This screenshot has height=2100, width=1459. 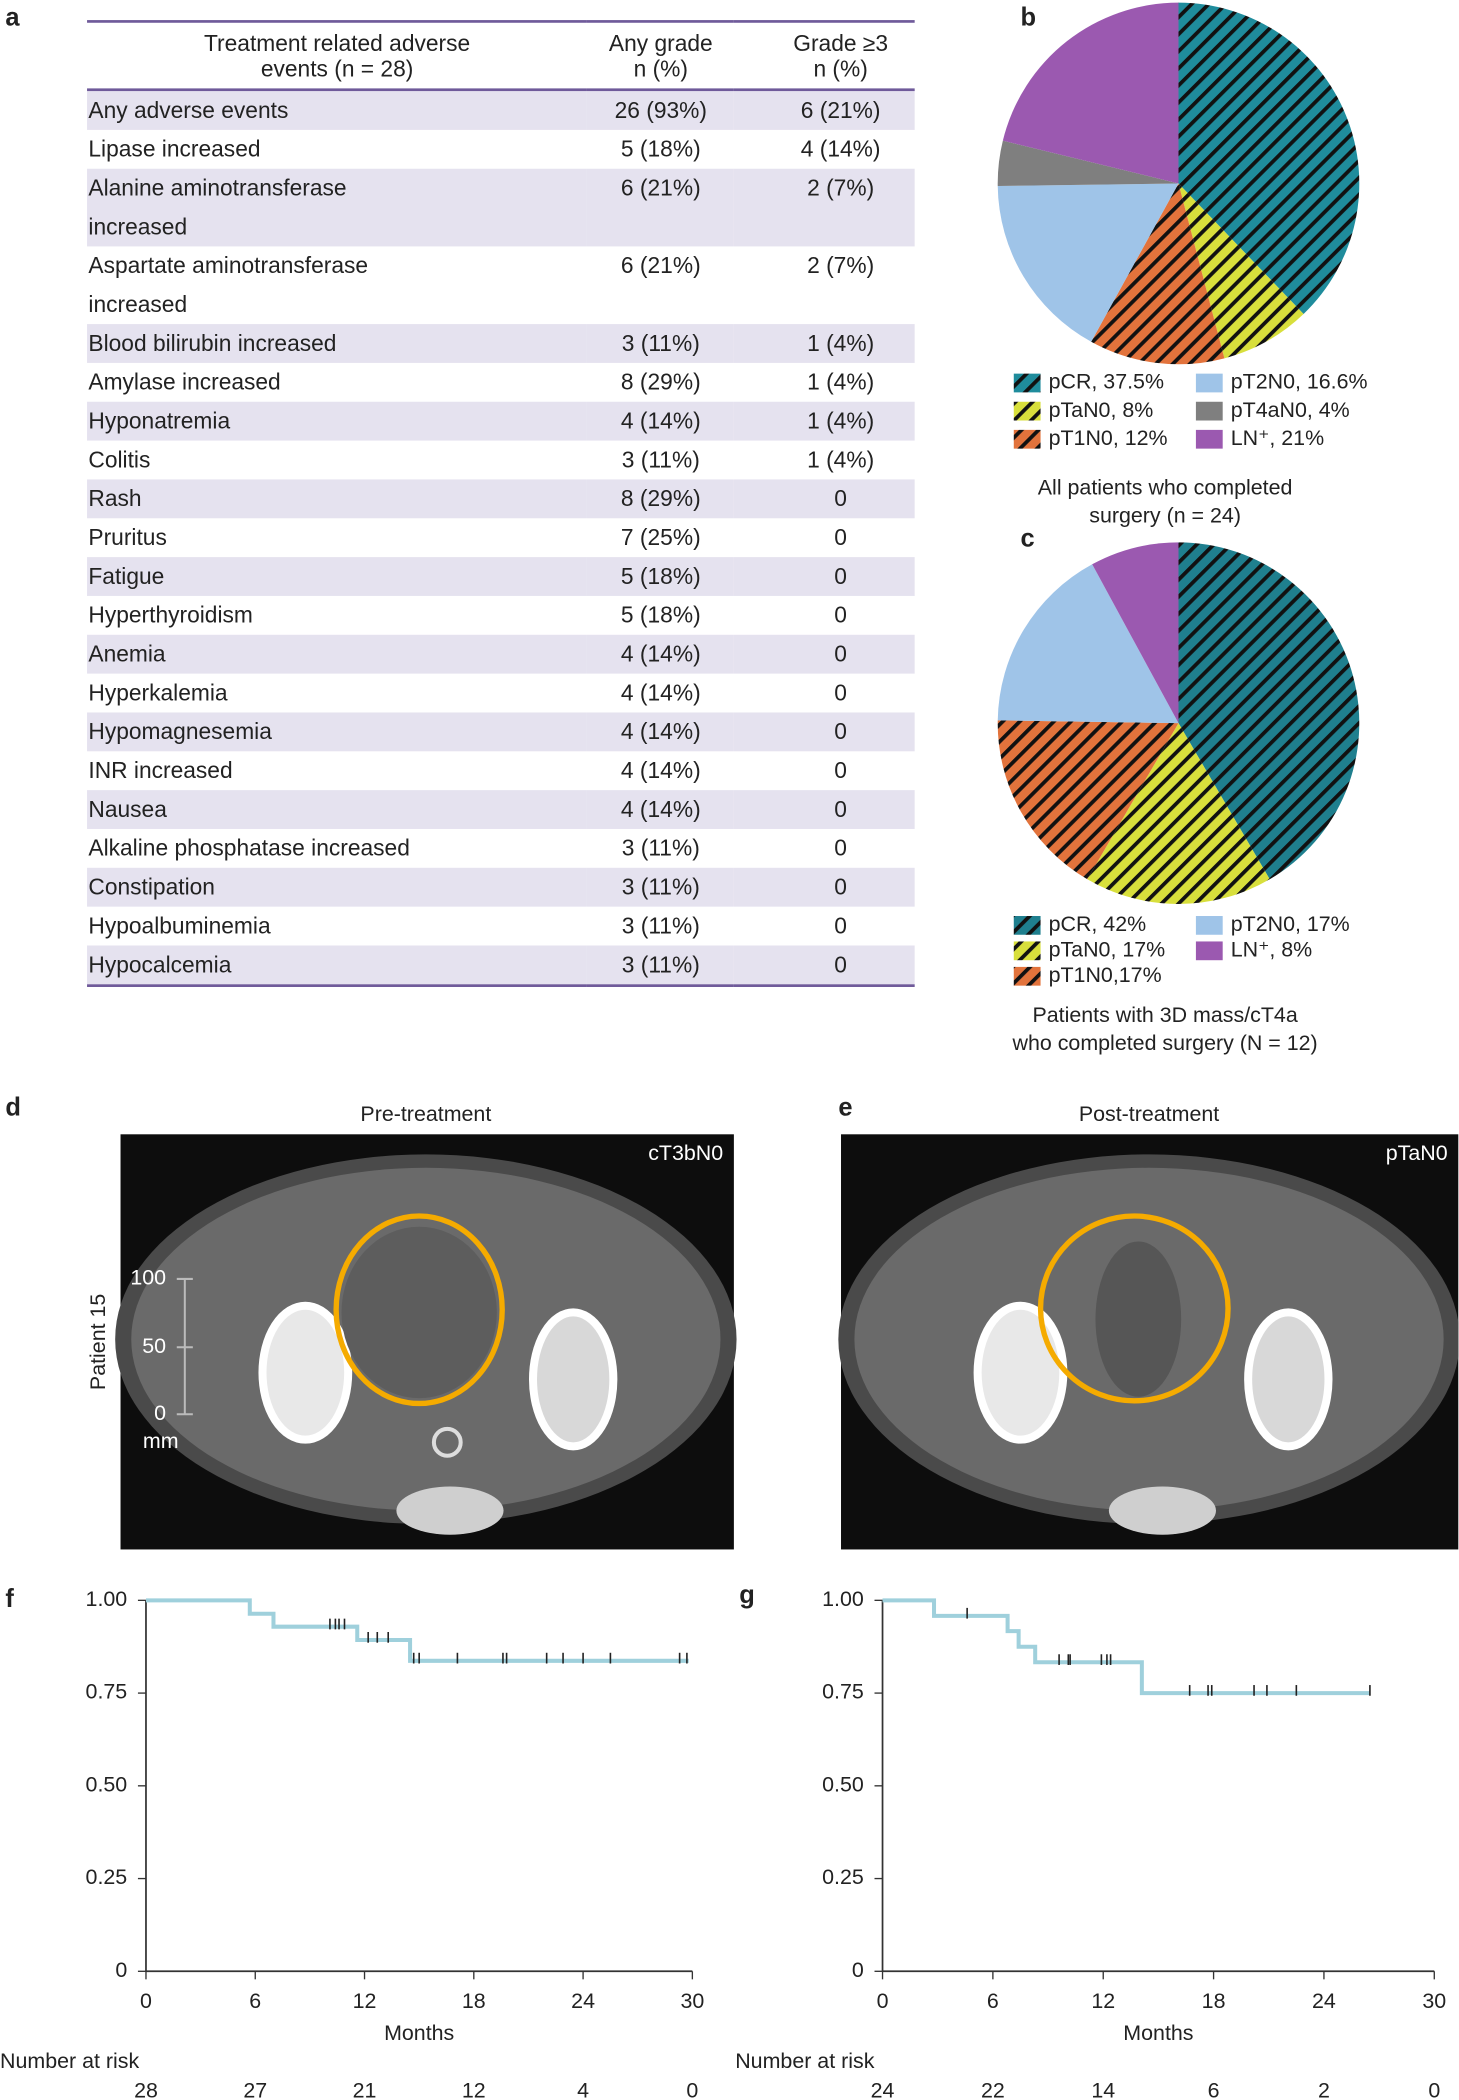 What do you see at coordinates (824, 285) in the screenshot?
I see `table-cell: 2 (7%)` at bounding box center [824, 285].